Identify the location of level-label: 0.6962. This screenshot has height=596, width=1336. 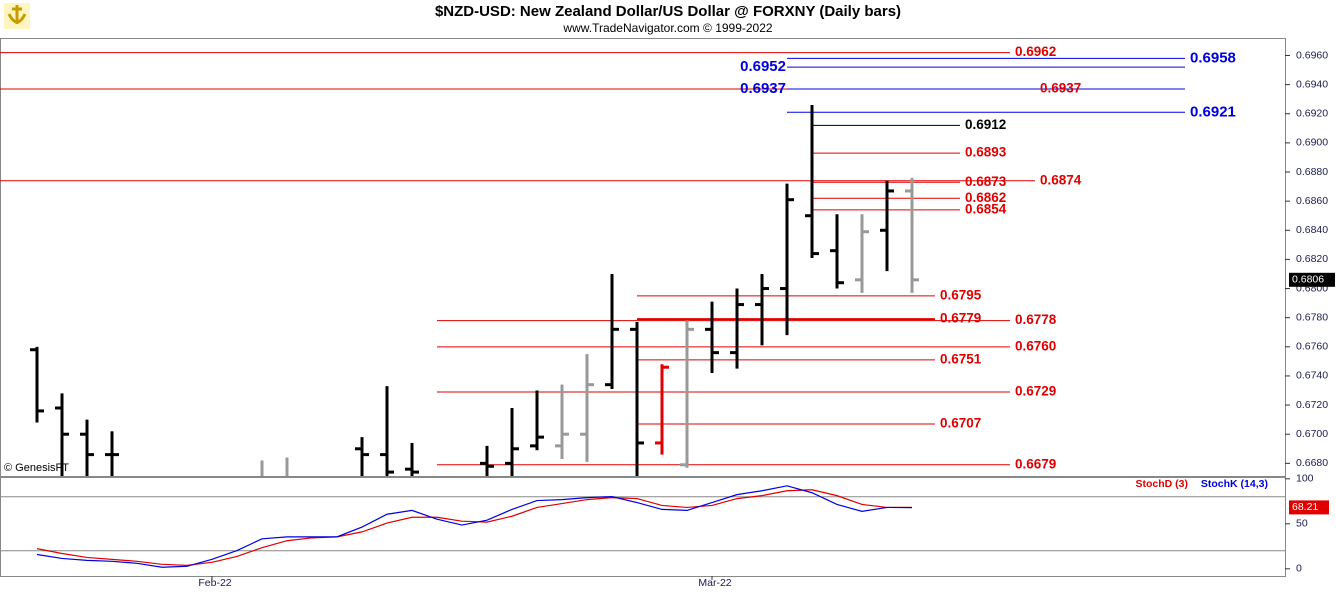
(1035, 51).